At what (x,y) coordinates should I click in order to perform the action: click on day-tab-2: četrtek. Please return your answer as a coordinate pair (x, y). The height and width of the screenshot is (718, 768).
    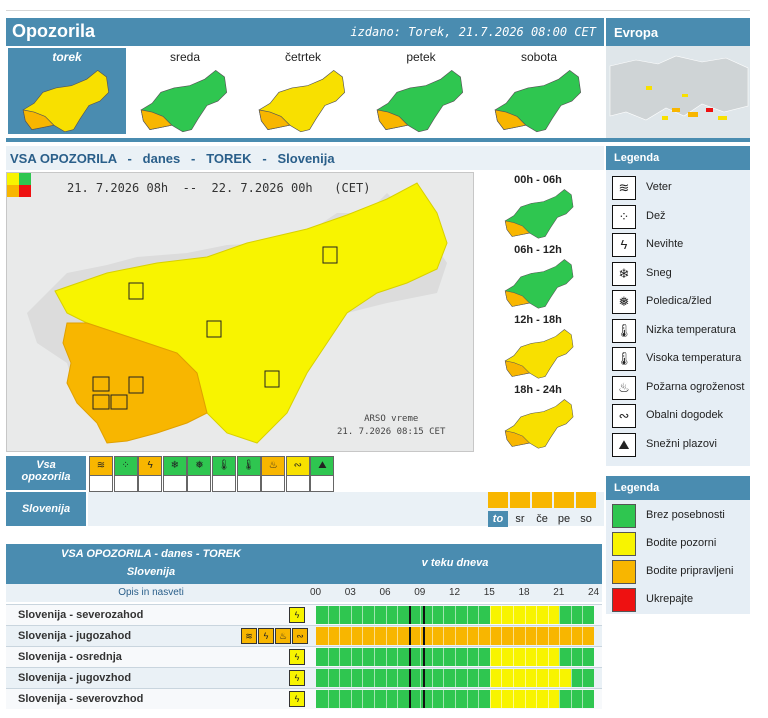
    Looking at the image, I should click on (303, 91).